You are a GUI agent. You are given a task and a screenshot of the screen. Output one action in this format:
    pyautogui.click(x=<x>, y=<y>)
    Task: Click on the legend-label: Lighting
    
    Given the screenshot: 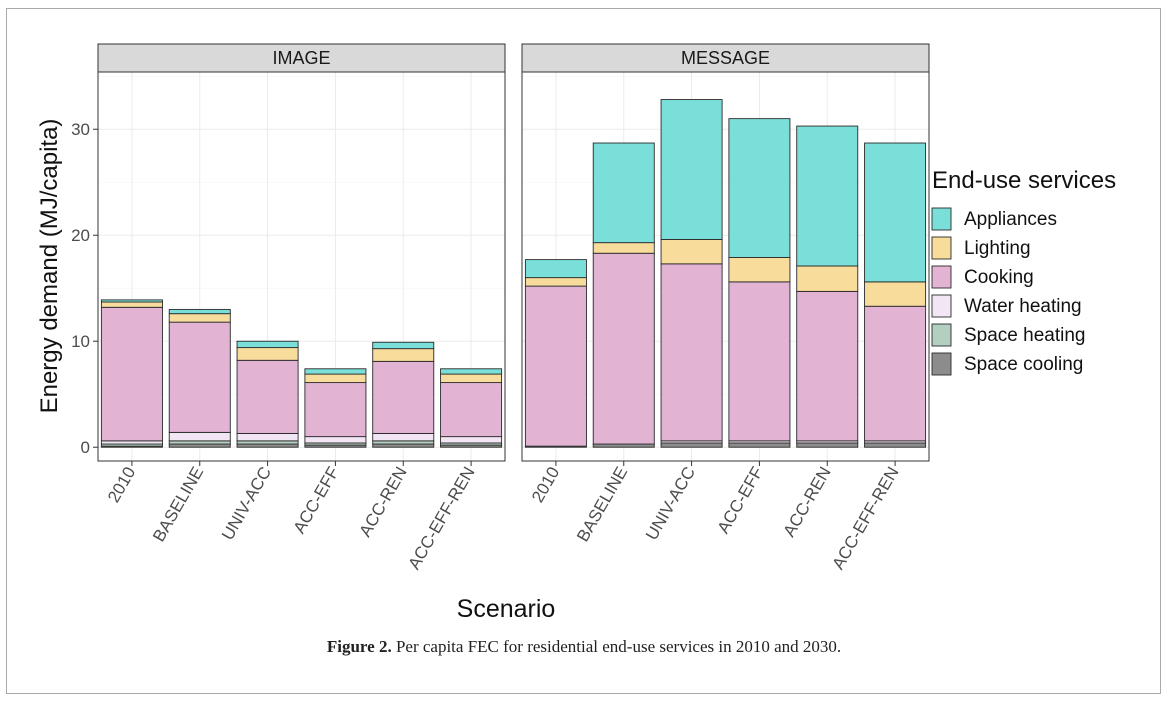 What is the action you would take?
    pyautogui.click(x=997, y=248)
    